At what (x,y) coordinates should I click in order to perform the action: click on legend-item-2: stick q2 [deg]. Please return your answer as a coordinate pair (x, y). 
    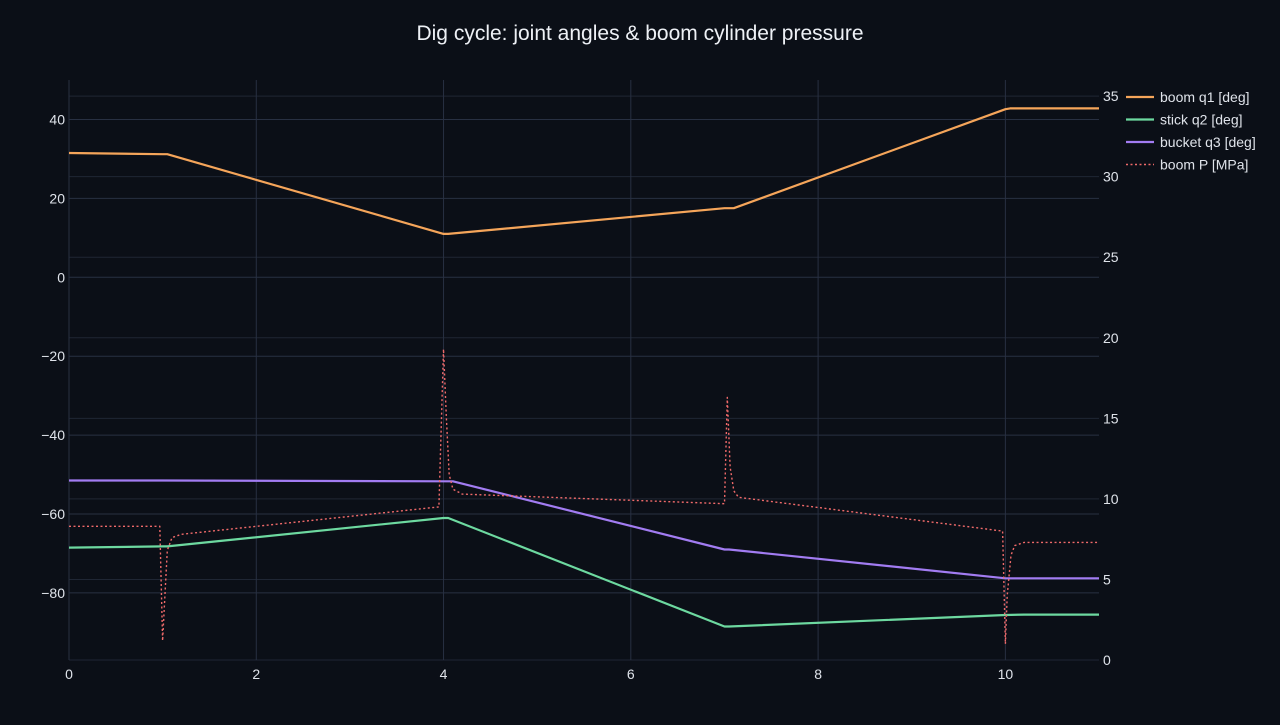
    Looking at the image, I should click on (1184, 120).